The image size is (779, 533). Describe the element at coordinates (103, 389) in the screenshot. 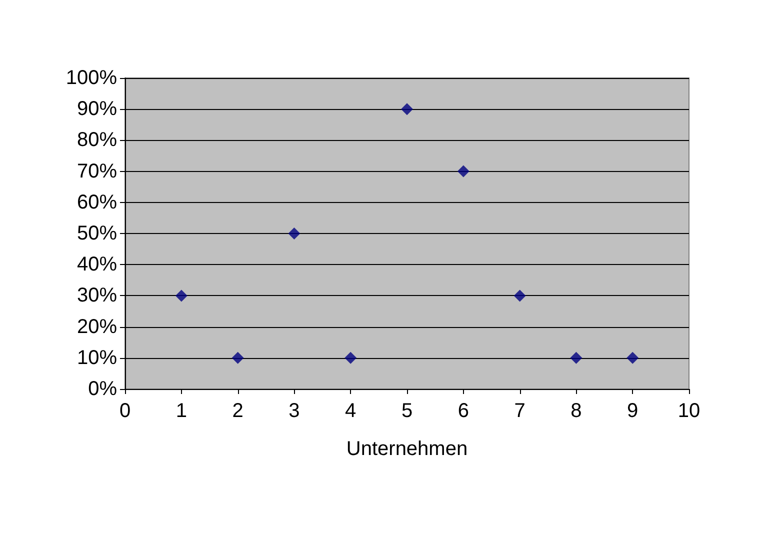

I see `y-tick-label: 0%` at that location.